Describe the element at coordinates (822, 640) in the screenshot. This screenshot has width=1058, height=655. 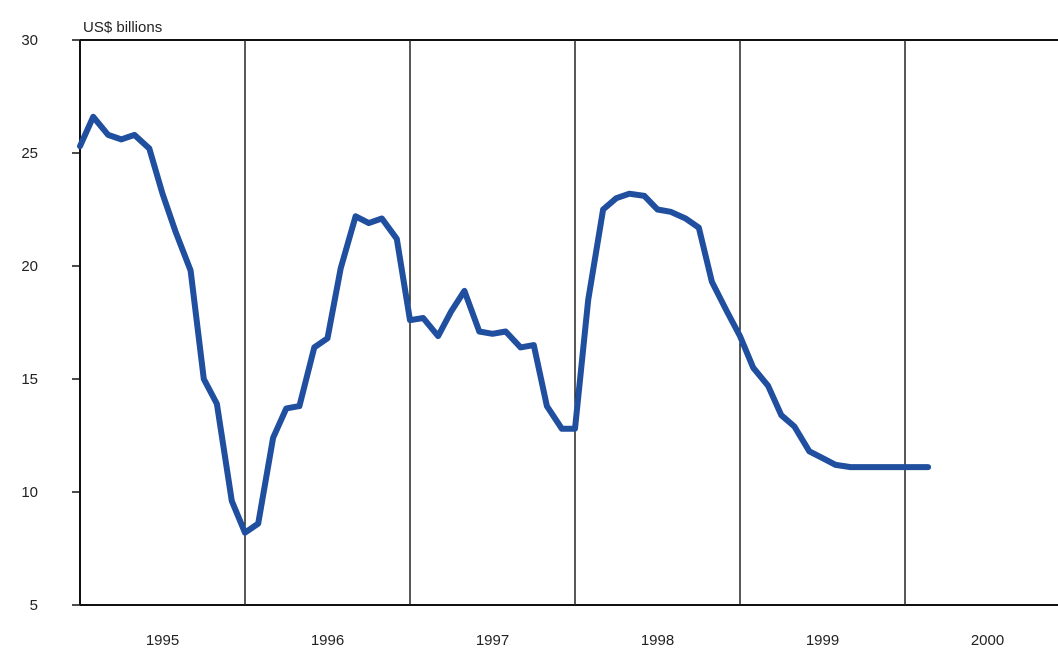
I see `x-tick-label: 1999` at that location.